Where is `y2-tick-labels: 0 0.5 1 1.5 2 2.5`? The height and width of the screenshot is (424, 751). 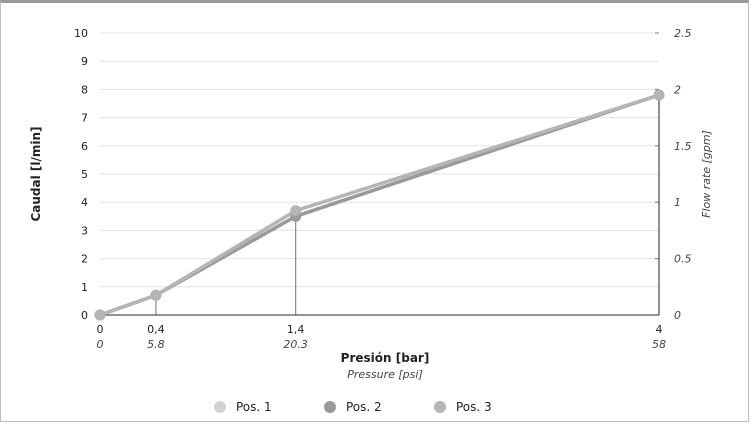 y2-tick-labels: 0 0.5 1 1.5 2 2.5 is located at coordinates (683, 174).